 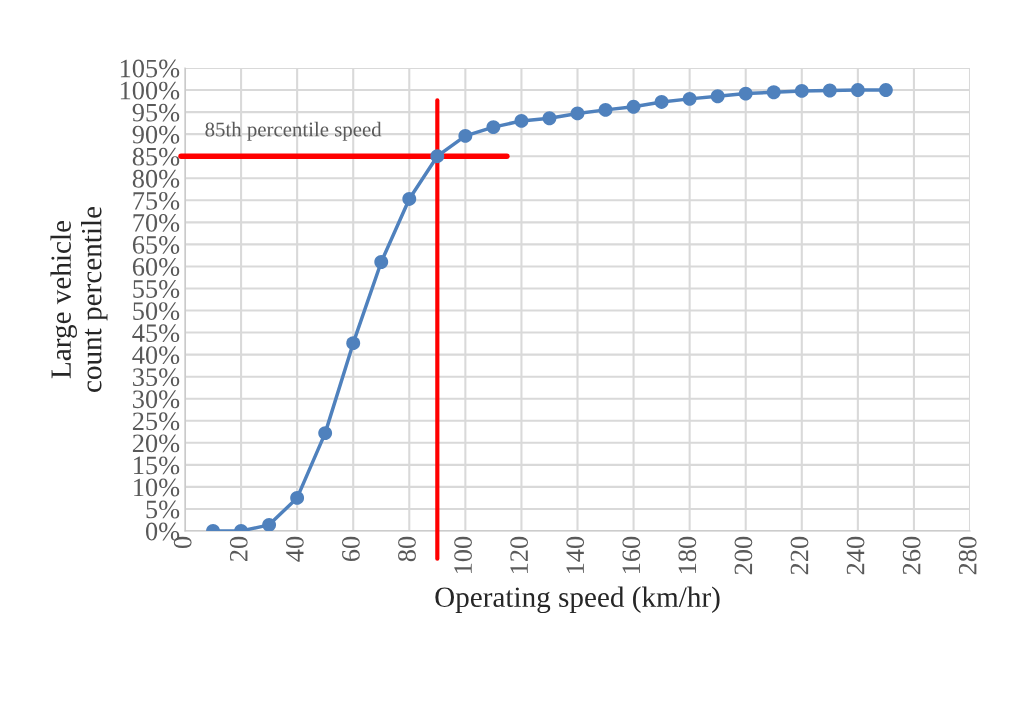 I want to click on x-tick-label: 200, so click(x=743, y=555).